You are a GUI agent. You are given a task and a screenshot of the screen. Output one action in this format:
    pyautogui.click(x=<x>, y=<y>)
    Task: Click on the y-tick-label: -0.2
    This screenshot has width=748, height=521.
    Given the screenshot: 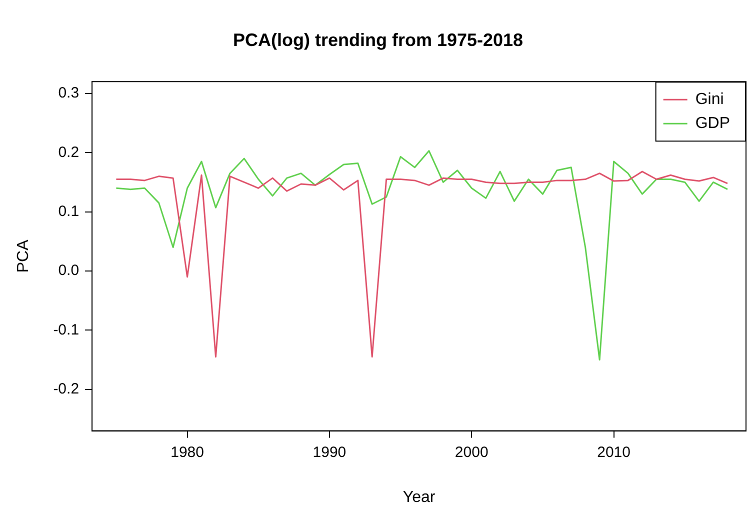 What is the action you would take?
    pyautogui.click(x=66, y=389)
    